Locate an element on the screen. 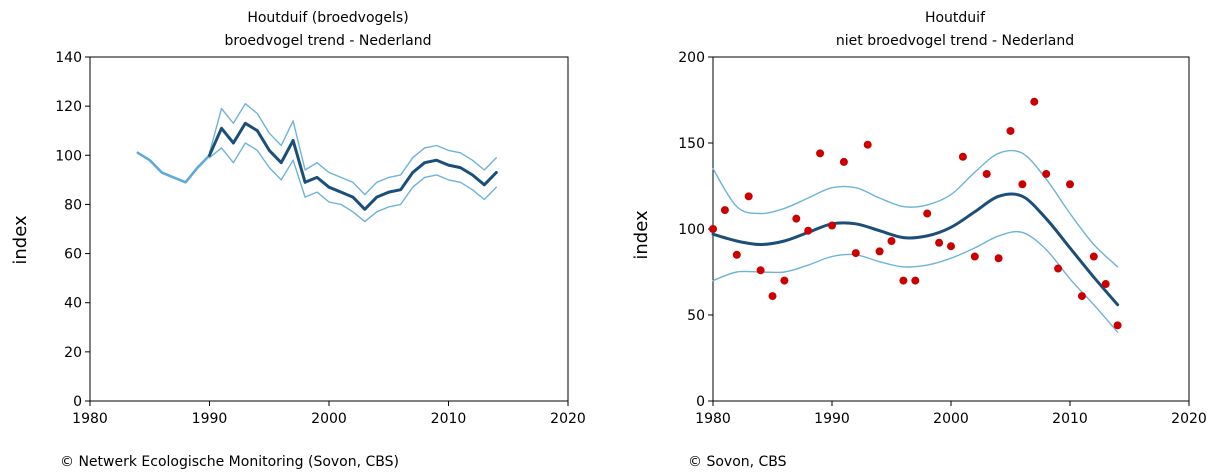 The image size is (1221, 472). right-chart-xtick-label: 2000 is located at coordinates (951, 419).